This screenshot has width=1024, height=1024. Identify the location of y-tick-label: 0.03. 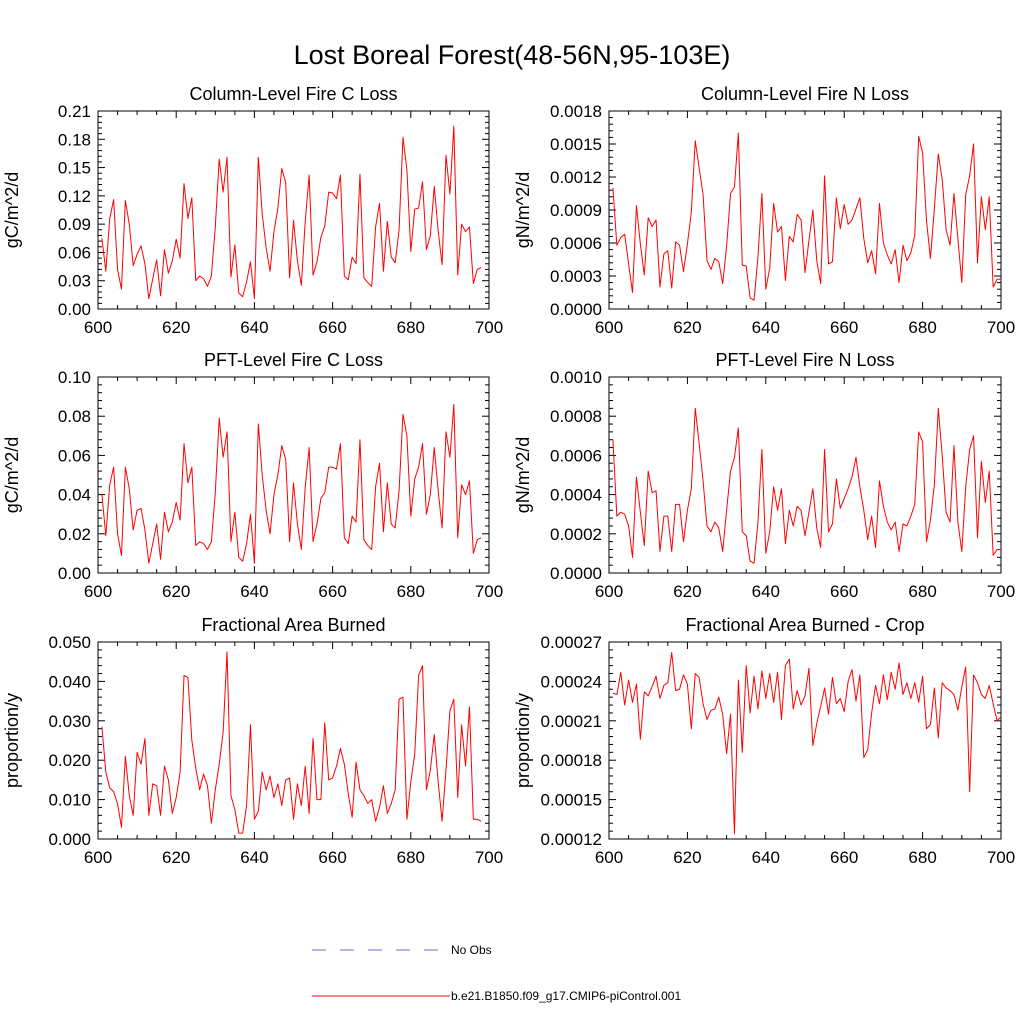
(74, 281).